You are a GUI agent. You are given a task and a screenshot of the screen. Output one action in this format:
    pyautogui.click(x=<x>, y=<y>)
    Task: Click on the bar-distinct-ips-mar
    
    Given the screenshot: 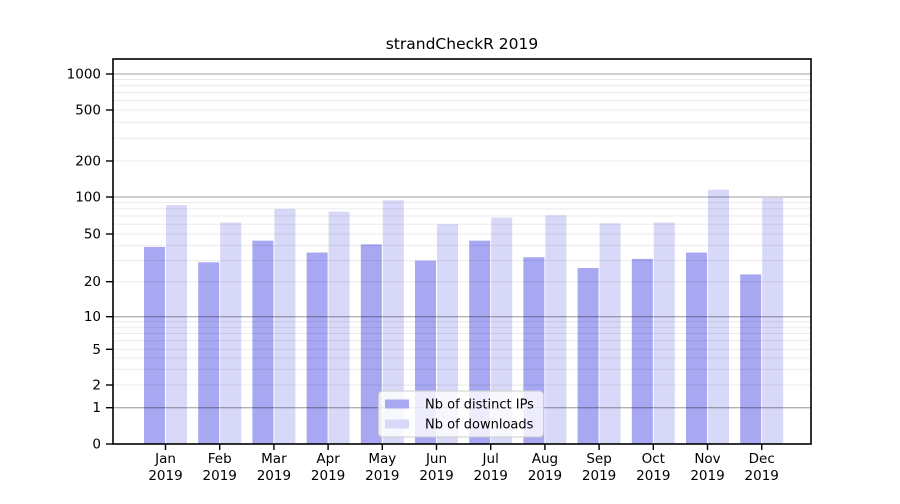 What is the action you would take?
    pyautogui.click(x=263, y=342)
    